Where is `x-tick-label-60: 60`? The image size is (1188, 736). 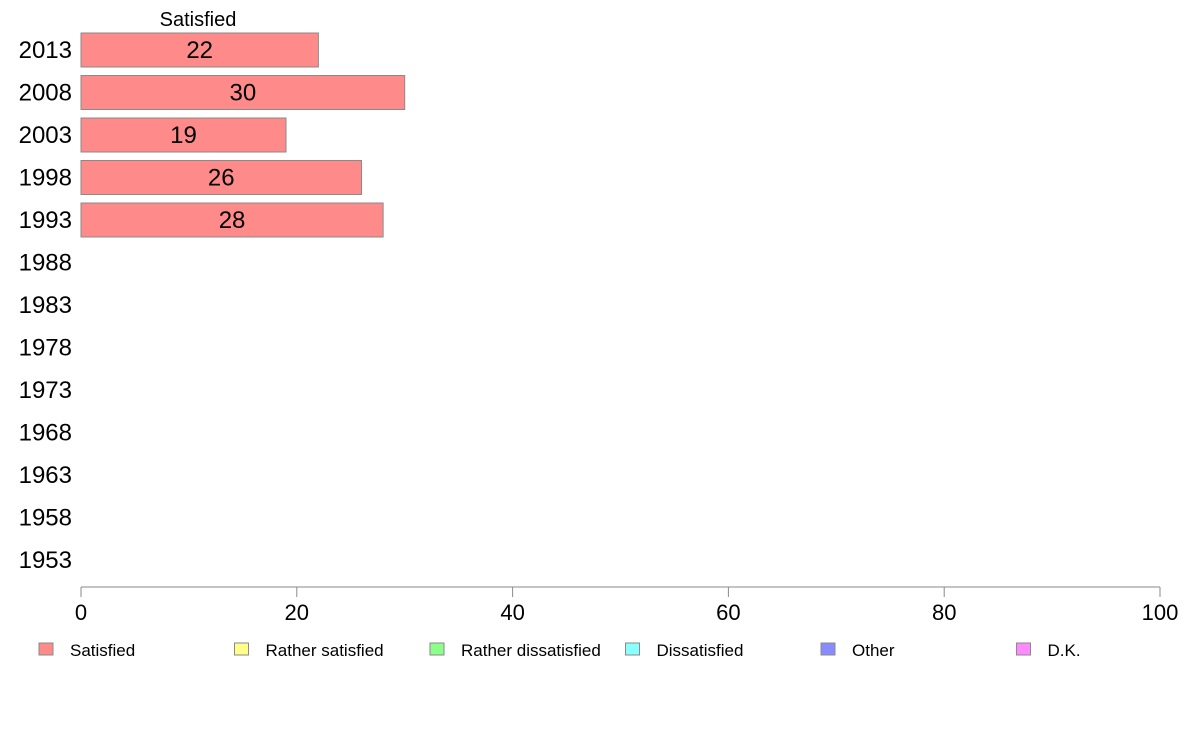
x-tick-label-60: 60 is located at coordinates (728, 612).